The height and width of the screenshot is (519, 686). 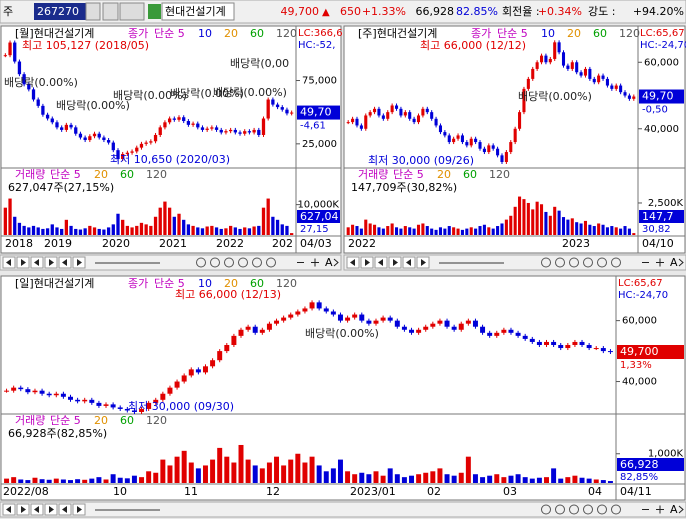 What do you see at coordinates (132, 11) in the screenshot?
I see `sound-button` at bounding box center [132, 11].